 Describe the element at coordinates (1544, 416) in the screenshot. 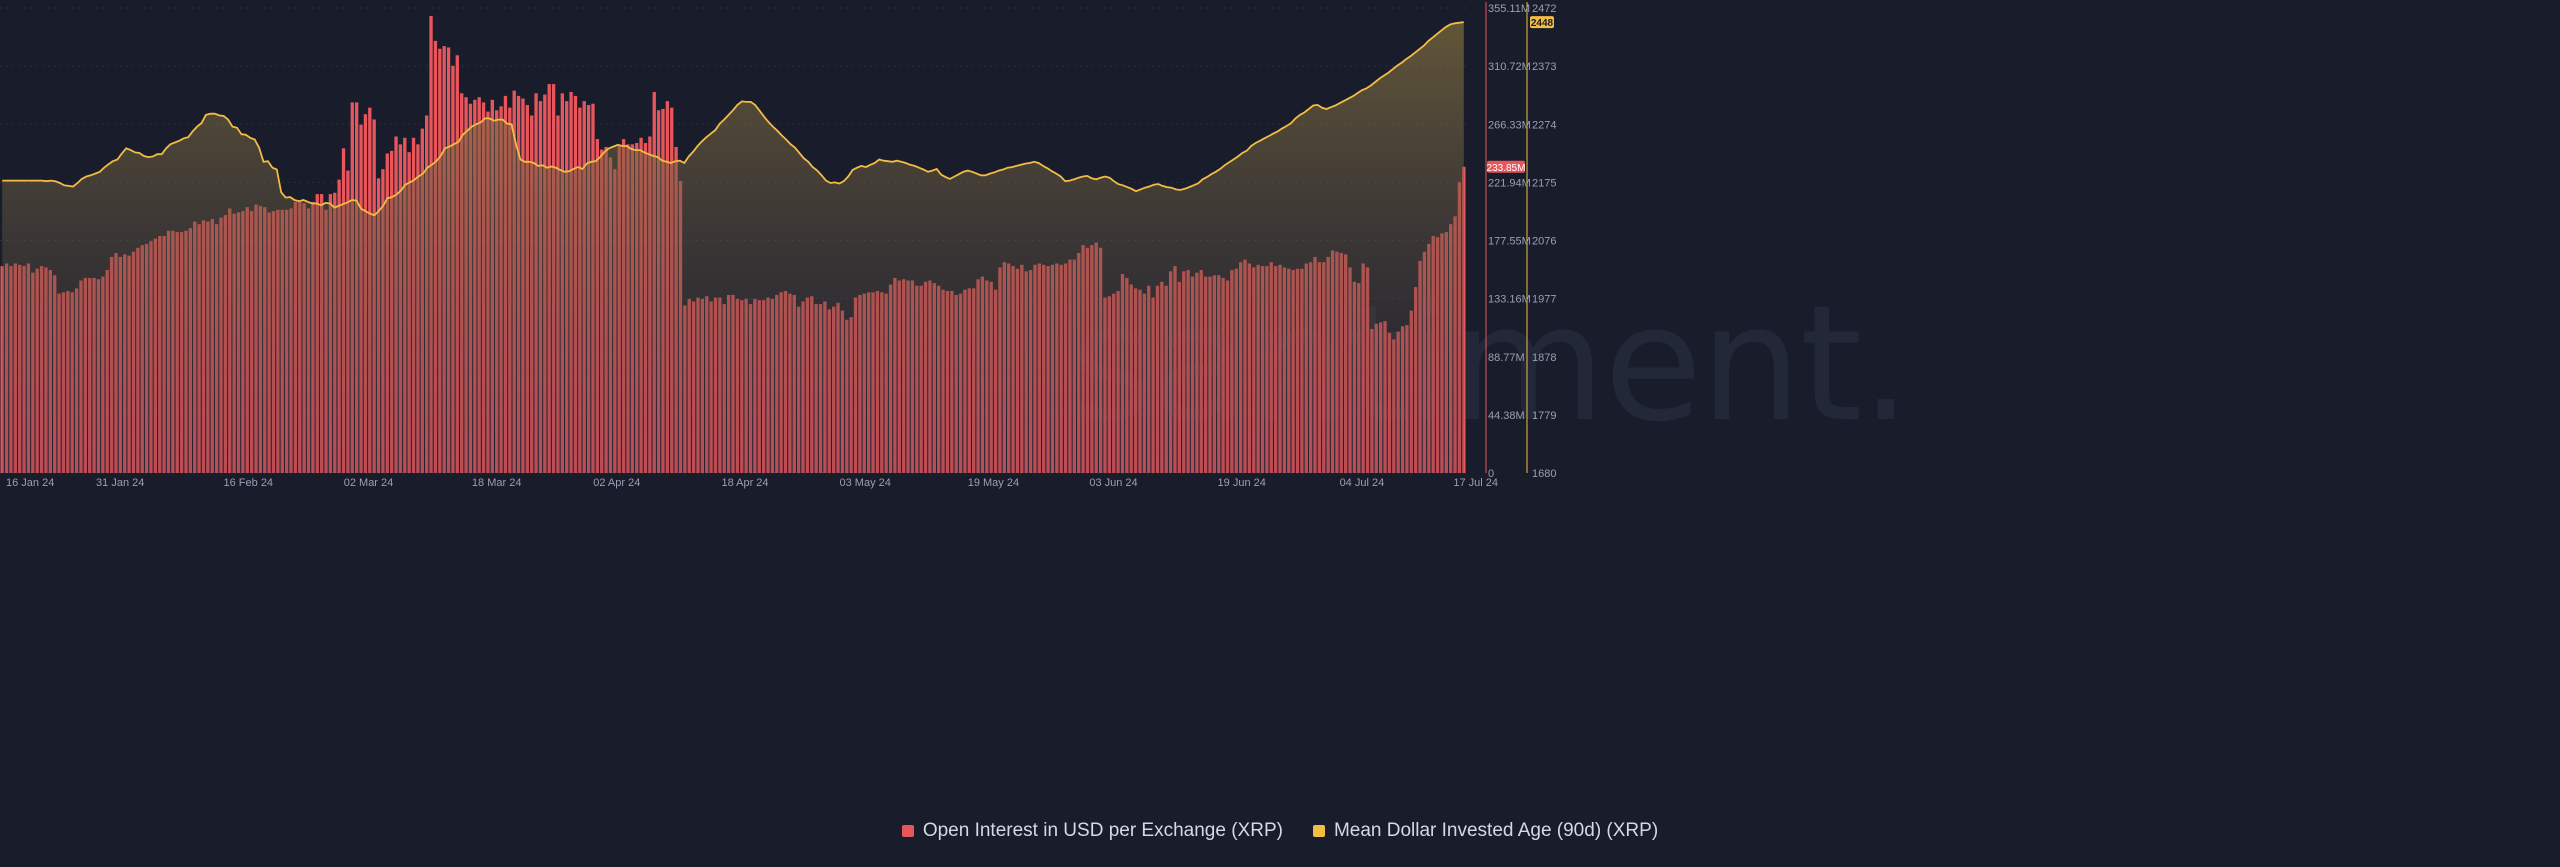

I see `mdia-tick-label: 1779` at that location.